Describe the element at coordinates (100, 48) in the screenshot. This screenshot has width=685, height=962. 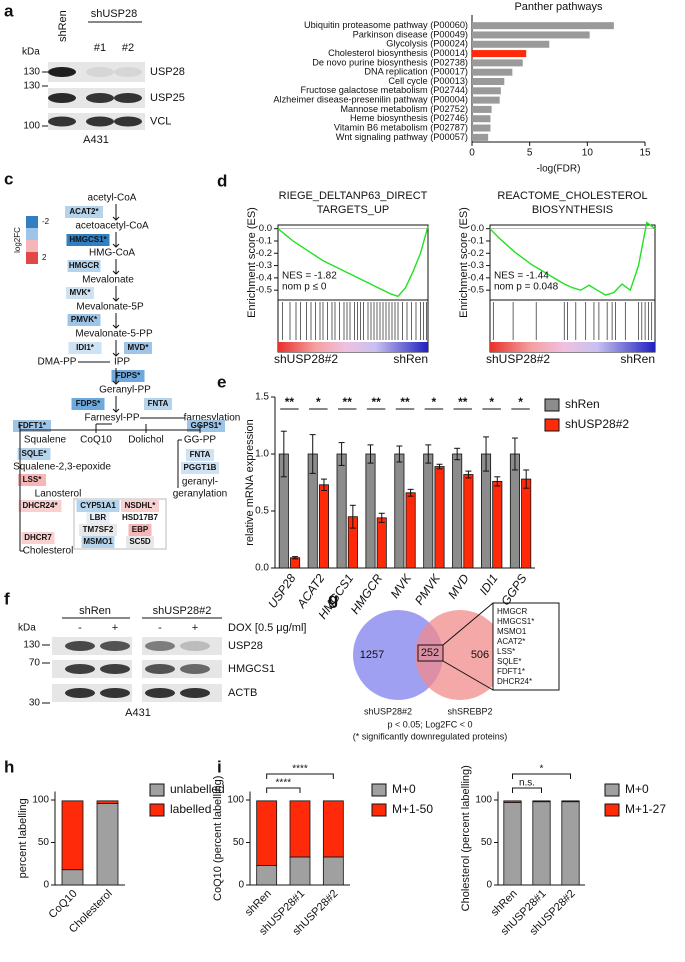
I see `lane-label: #1` at that location.